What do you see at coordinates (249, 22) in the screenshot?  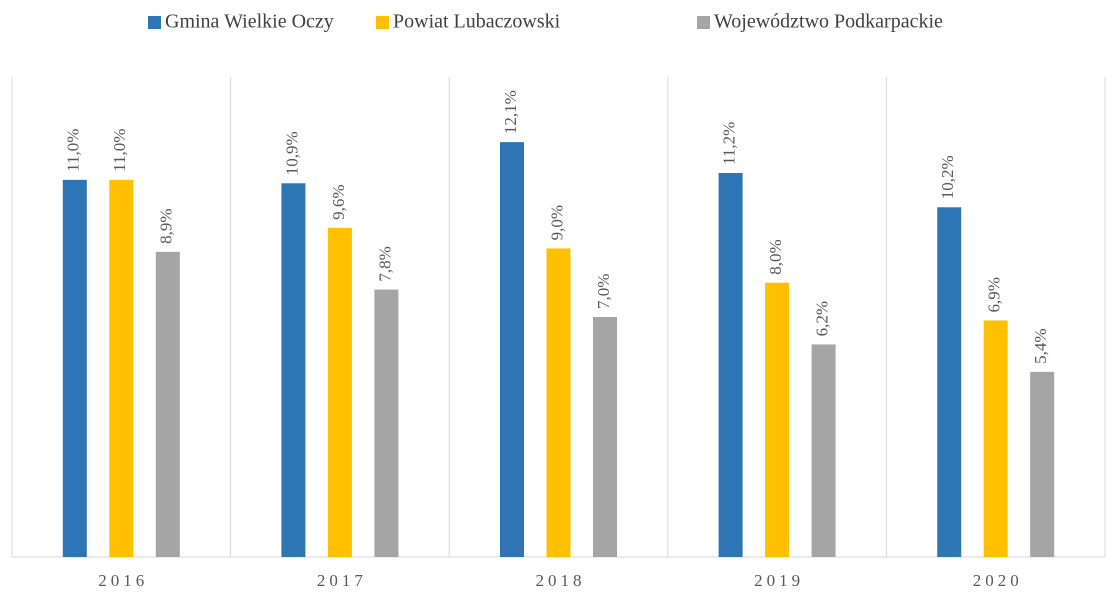 I see `legend-label: Gmina Wielkie Oczy` at bounding box center [249, 22].